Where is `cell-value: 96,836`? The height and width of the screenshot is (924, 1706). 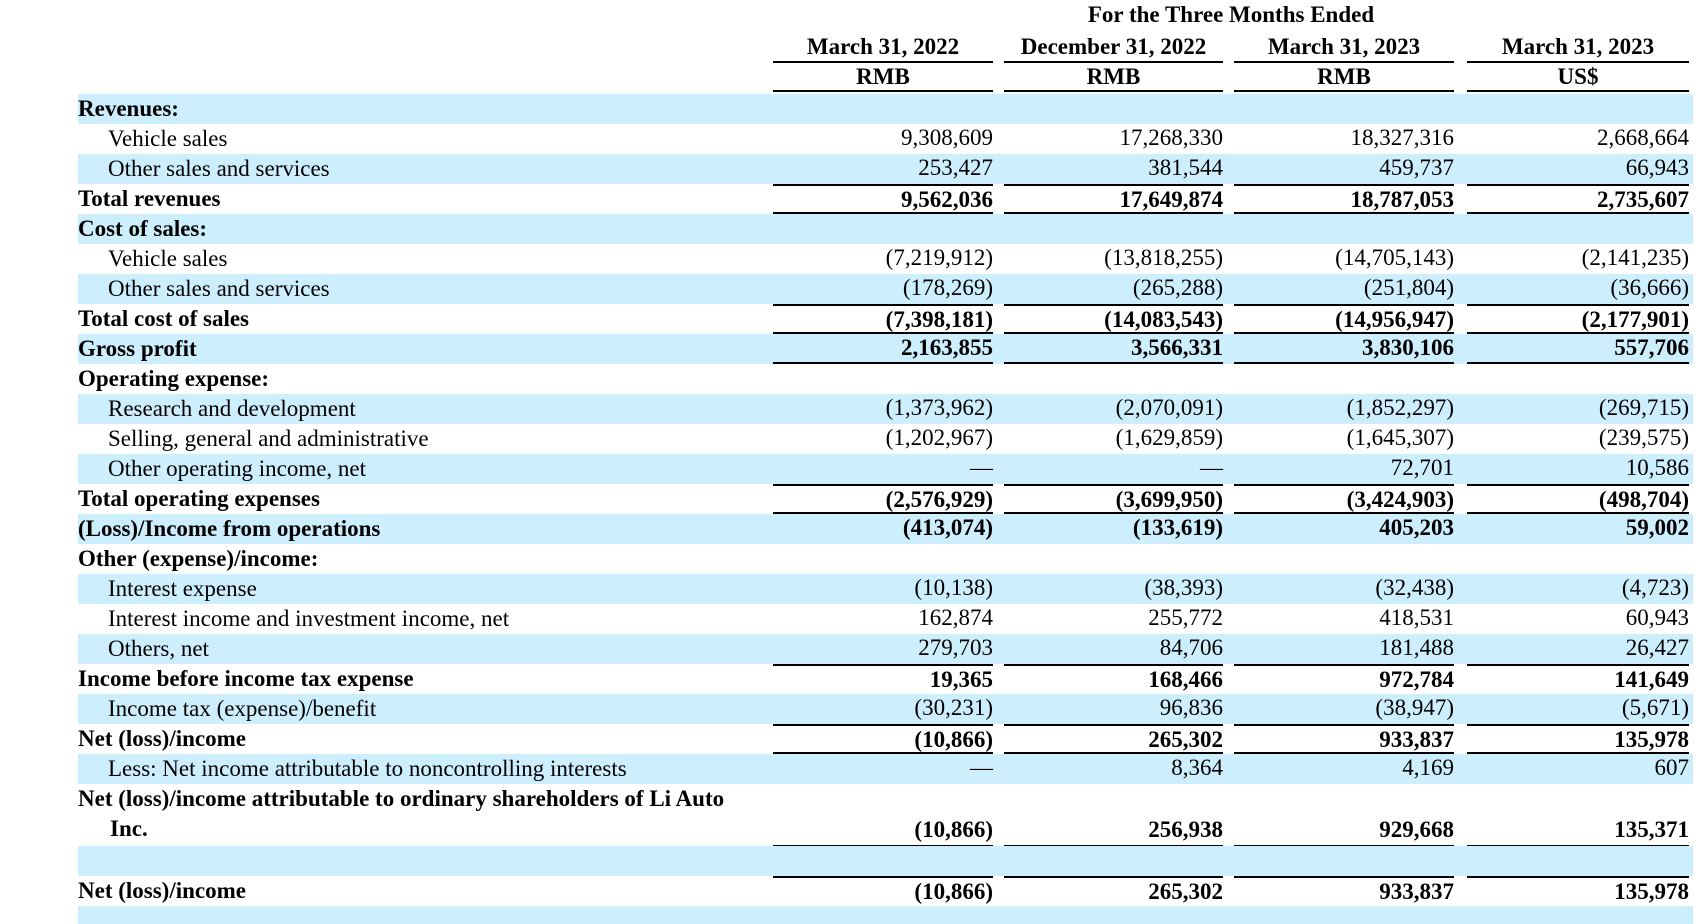
cell-value: 96,836 is located at coordinates (1191, 707).